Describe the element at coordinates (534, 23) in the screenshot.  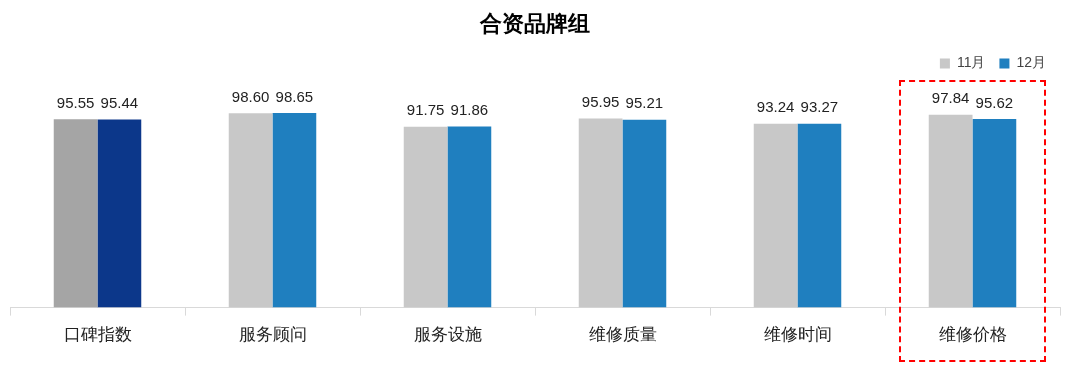
I see `chart-title: 合资品牌组` at that location.